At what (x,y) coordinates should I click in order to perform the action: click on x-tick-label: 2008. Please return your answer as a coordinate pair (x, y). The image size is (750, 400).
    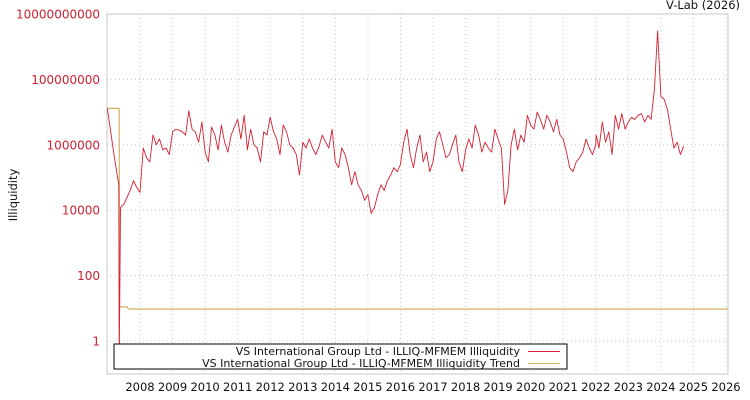
    Looking at the image, I should click on (139, 387).